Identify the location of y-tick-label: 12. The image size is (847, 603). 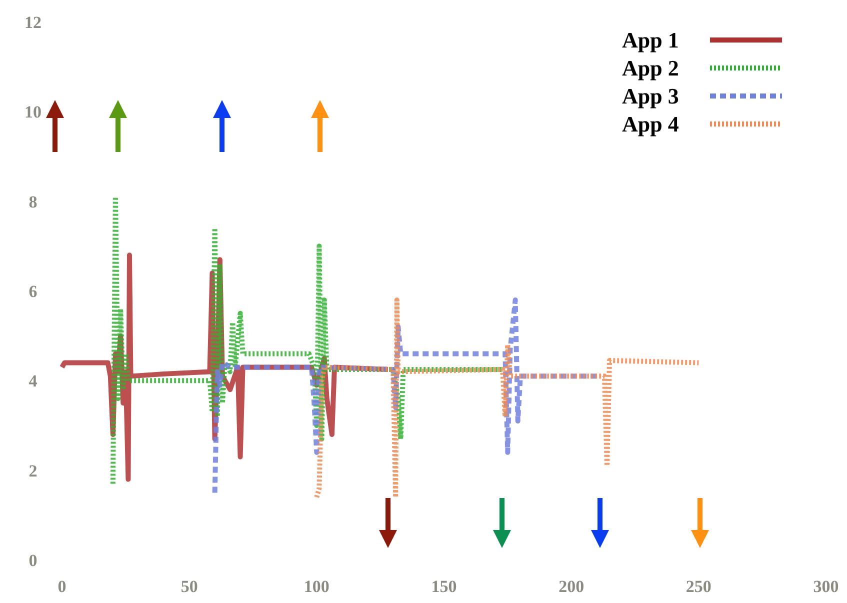
(33, 22).